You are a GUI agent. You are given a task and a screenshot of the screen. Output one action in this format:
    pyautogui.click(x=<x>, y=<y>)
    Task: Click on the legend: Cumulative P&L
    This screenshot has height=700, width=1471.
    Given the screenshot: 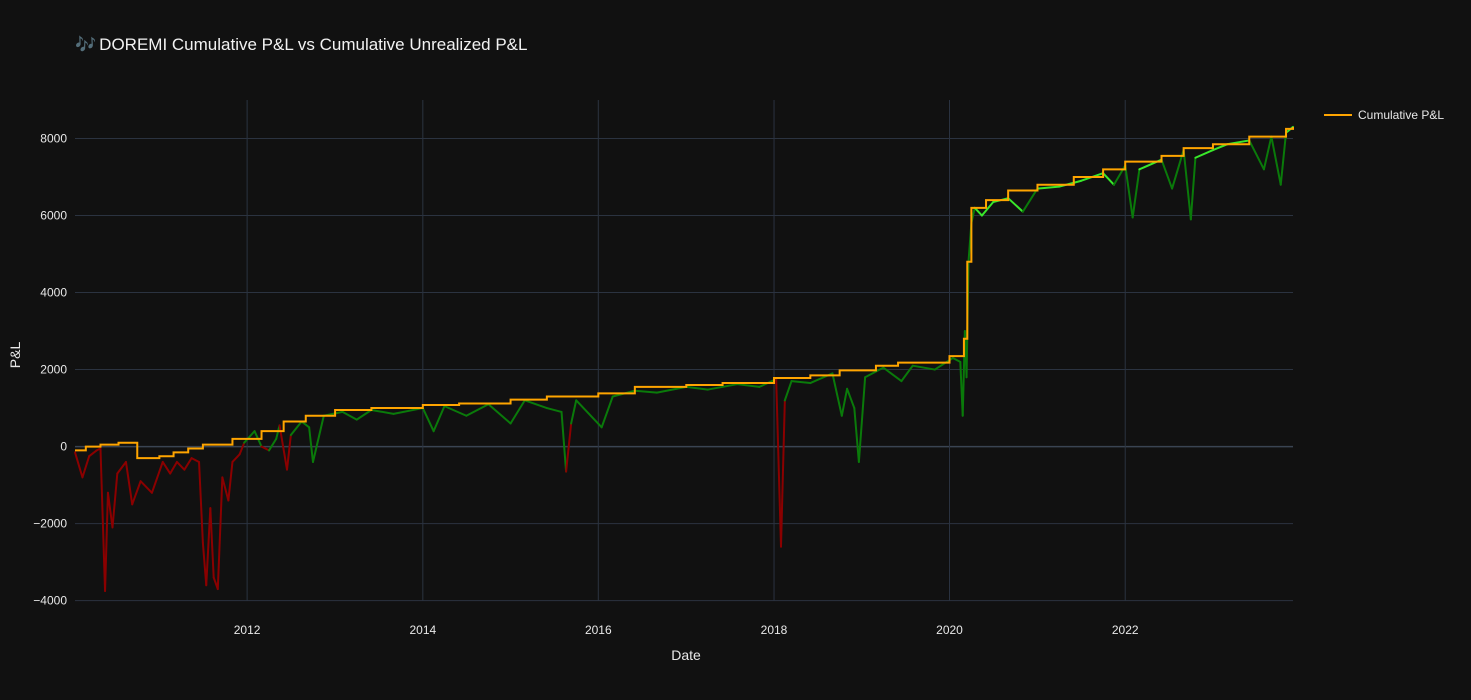 What is the action you would take?
    pyautogui.click(x=1384, y=115)
    